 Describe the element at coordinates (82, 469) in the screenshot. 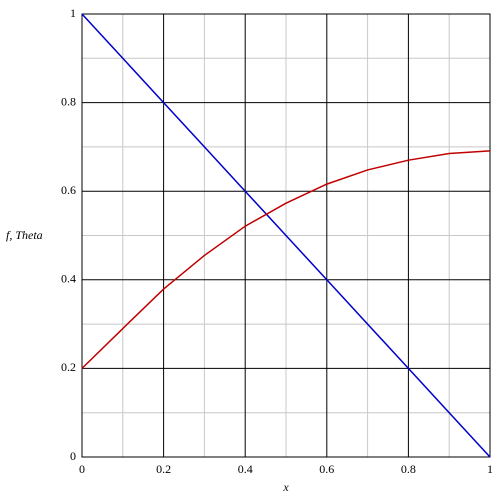

I see `x-tick-label: 0` at that location.